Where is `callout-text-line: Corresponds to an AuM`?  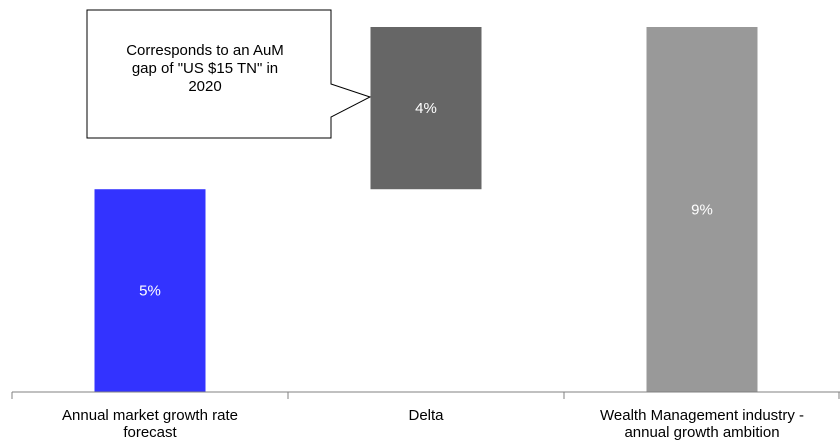
callout-text-line: Corresponds to an AuM is located at coordinates (205, 50).